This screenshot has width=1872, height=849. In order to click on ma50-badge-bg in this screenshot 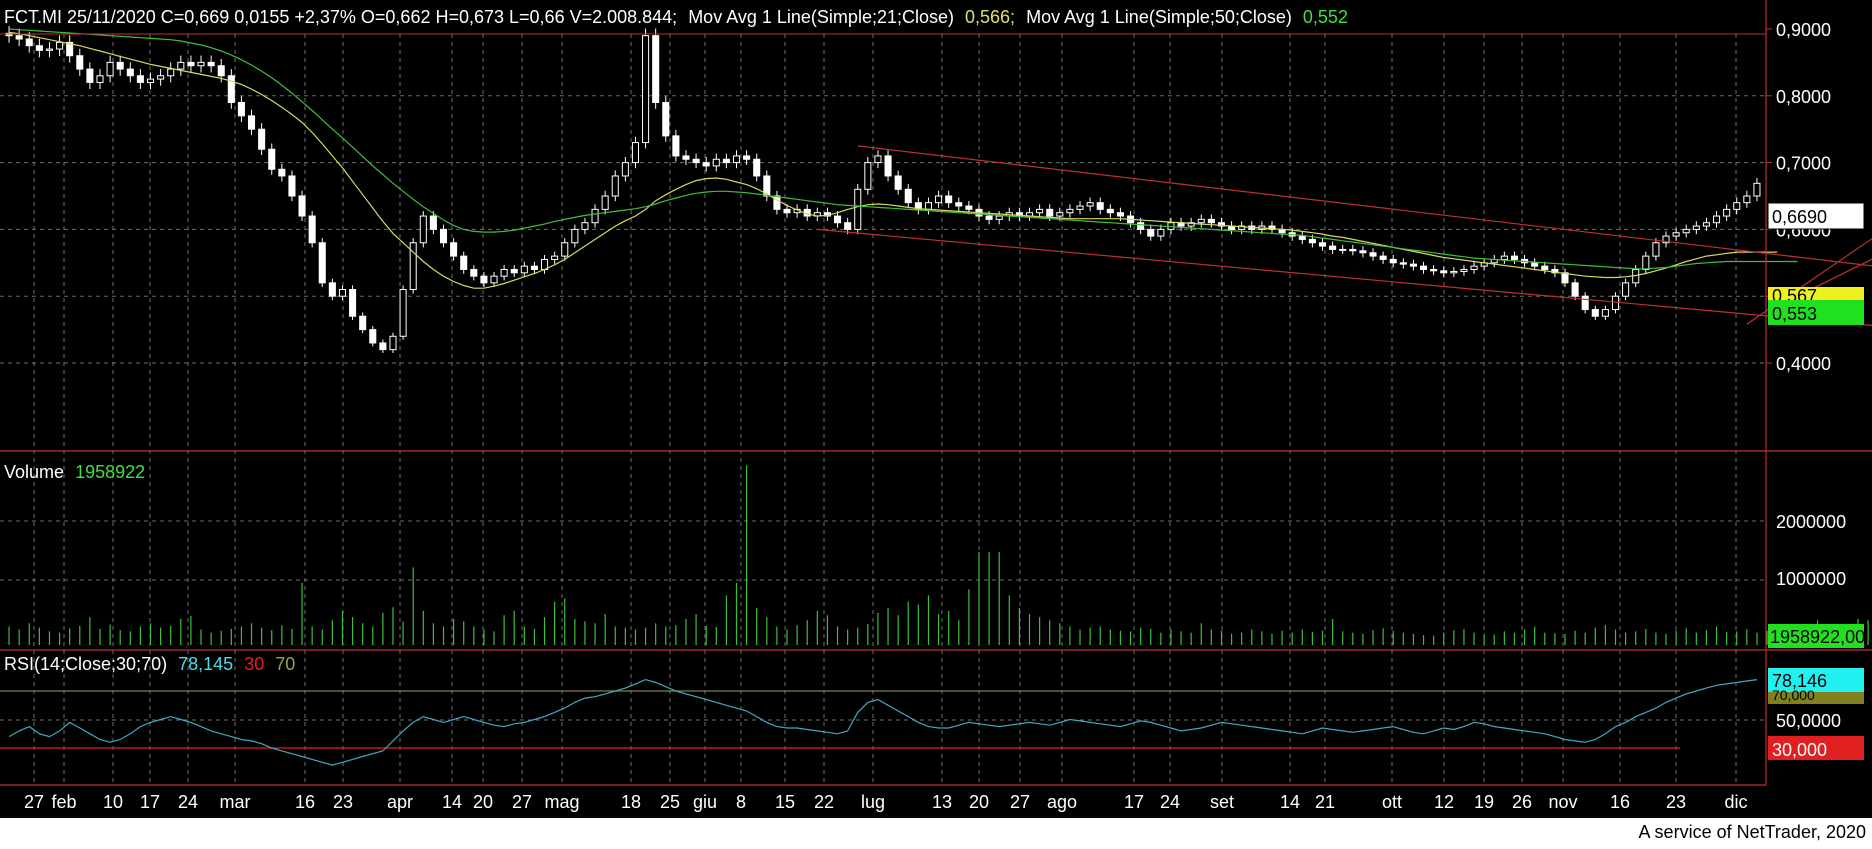, I will do `click(1816, 312)`.